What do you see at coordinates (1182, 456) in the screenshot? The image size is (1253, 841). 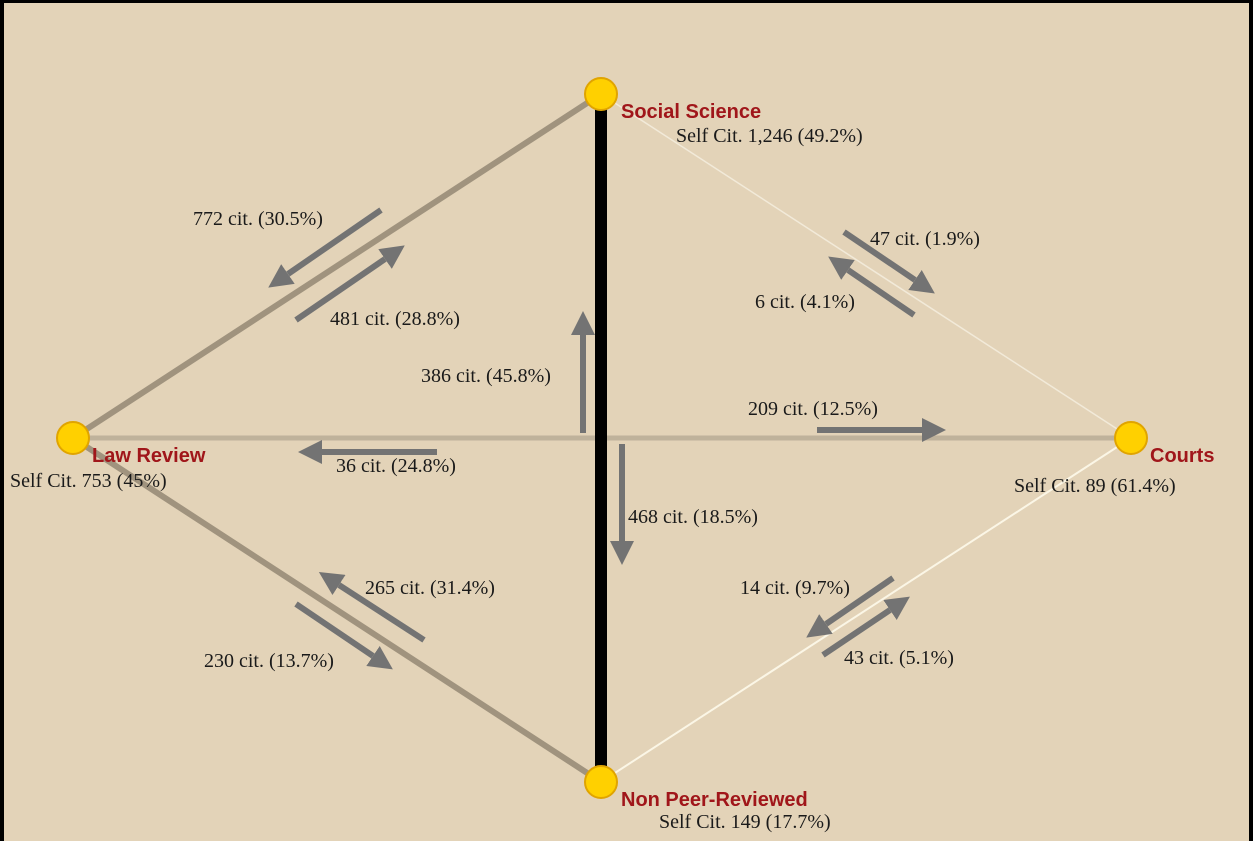 I see `node-label-courts: Courts` at bounding box center [1182, 456].